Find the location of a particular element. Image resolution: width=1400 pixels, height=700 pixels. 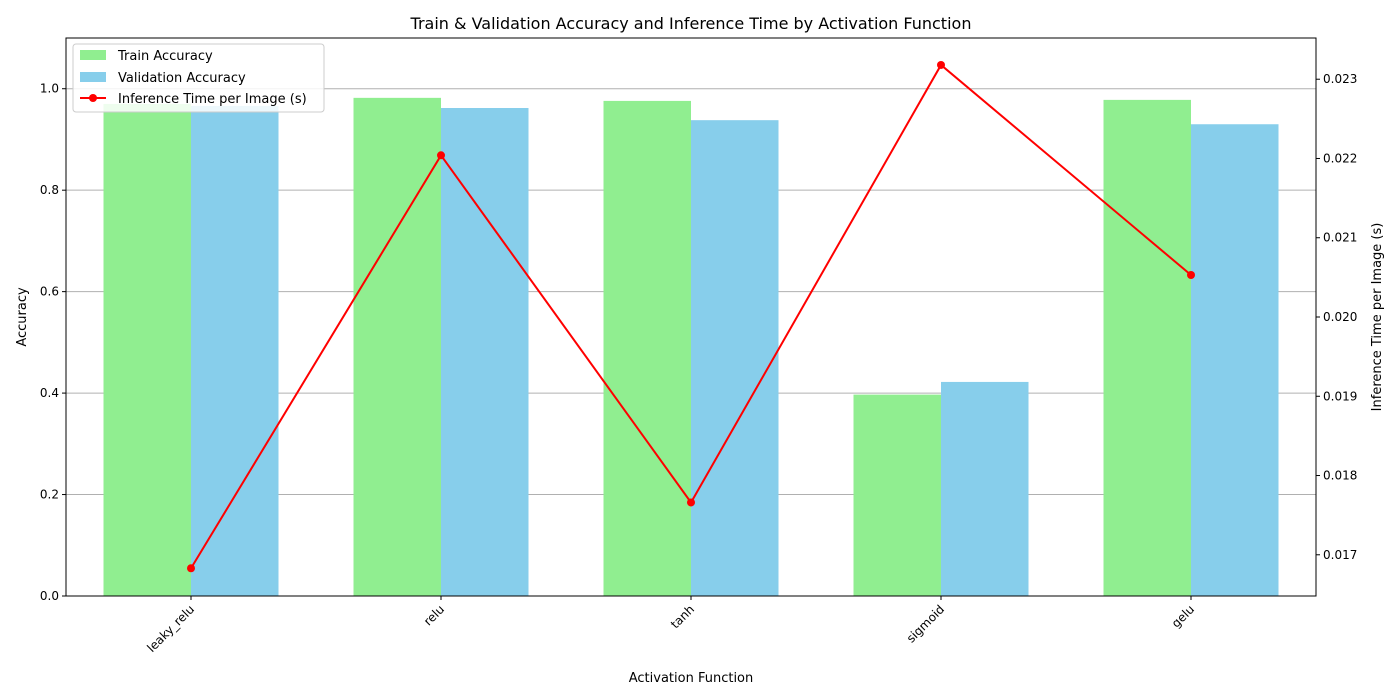

bar-train-leaky_relu is located at coordinates (147, 349).